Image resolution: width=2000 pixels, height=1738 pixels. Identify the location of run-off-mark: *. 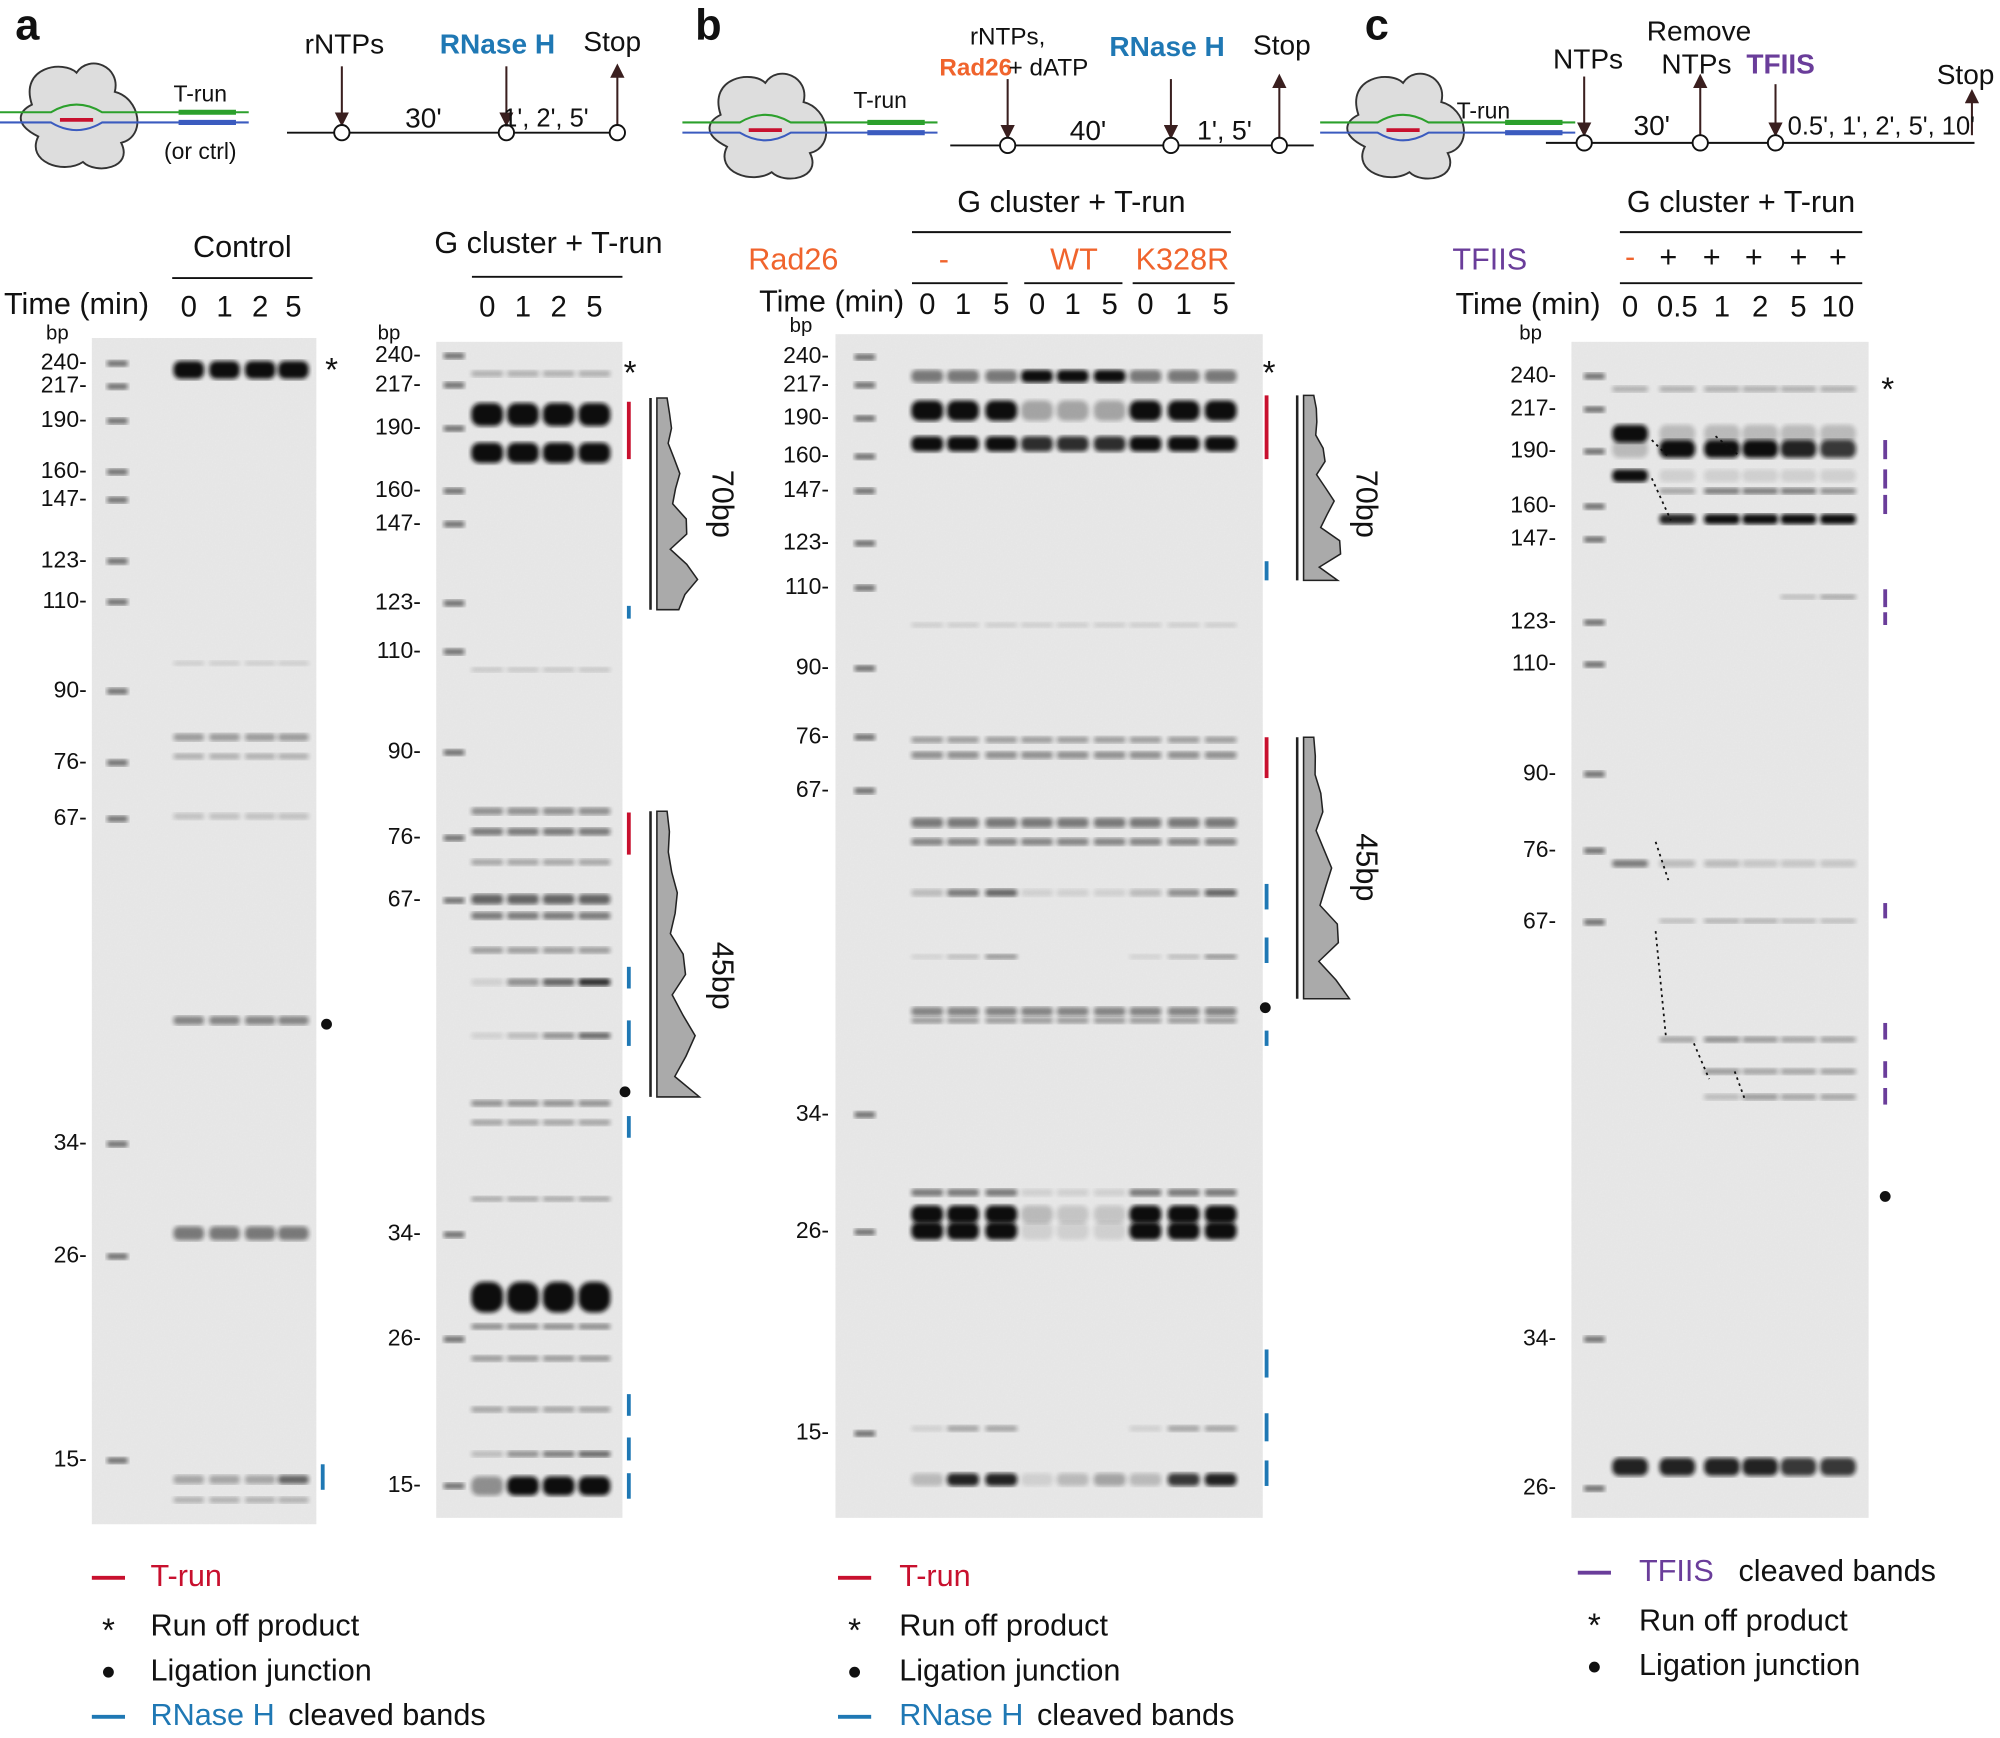
(1269, 373).